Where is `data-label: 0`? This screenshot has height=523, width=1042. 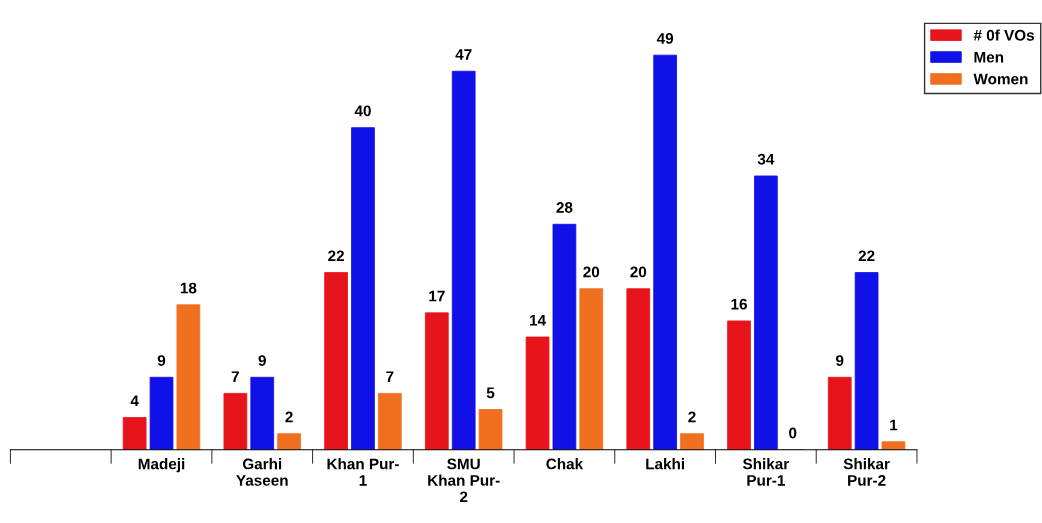 data-label: 0 is located at coordinates (793, 433).